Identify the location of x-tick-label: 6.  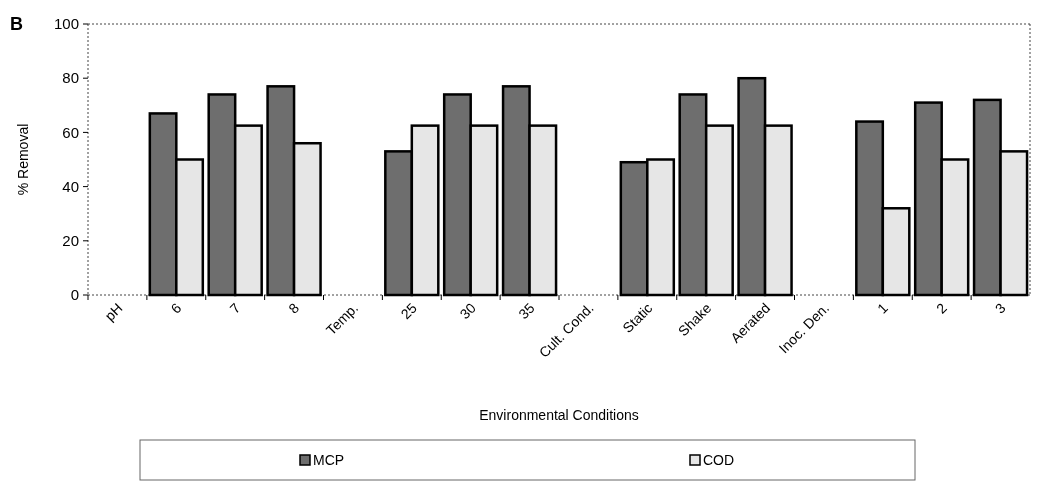
(176, 308).